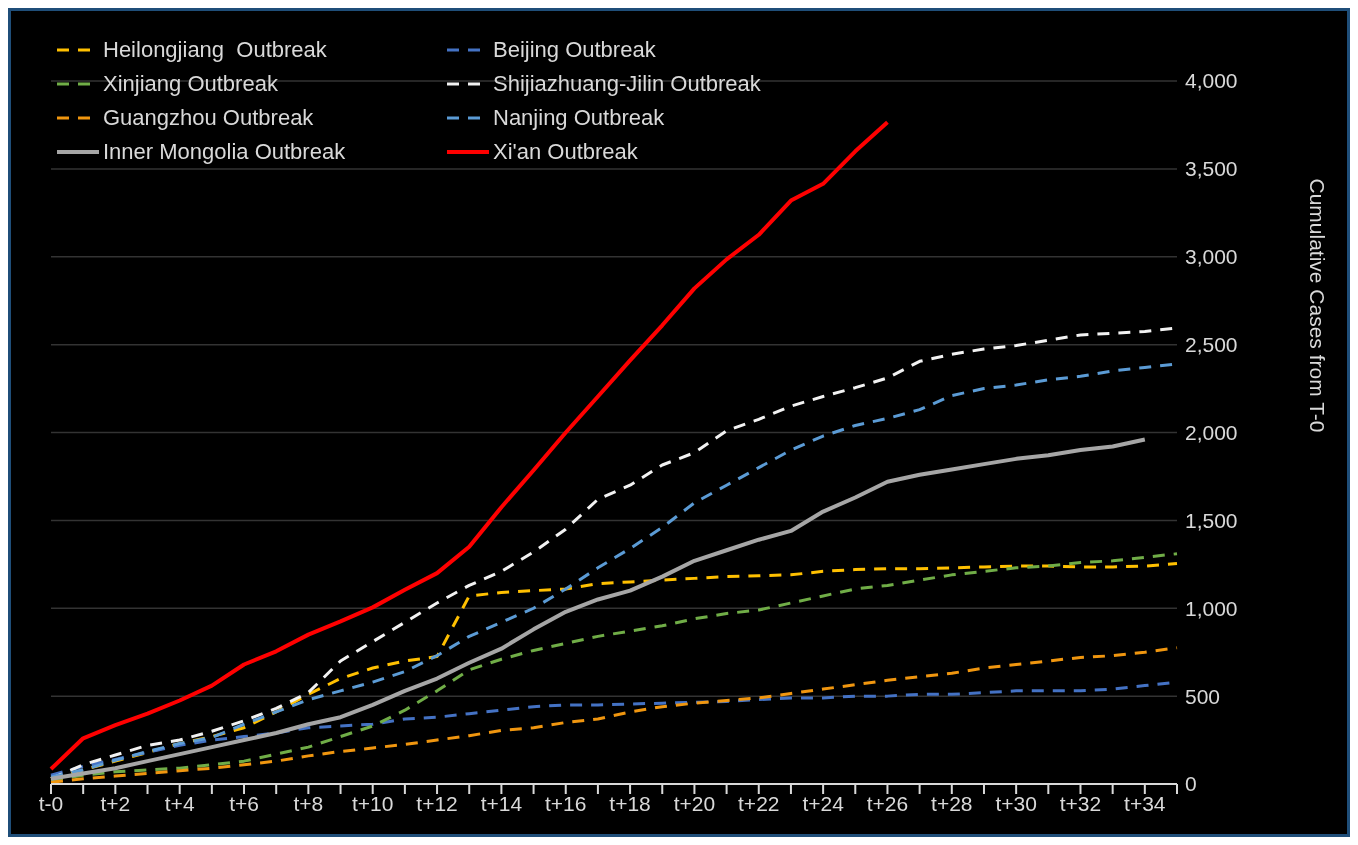 This screenshot has width=1358, height=845. What do you see at coordinates (308, 803) in the screenshot?
I see `x-tick-label: t+8` at bounding box center [308, 803].